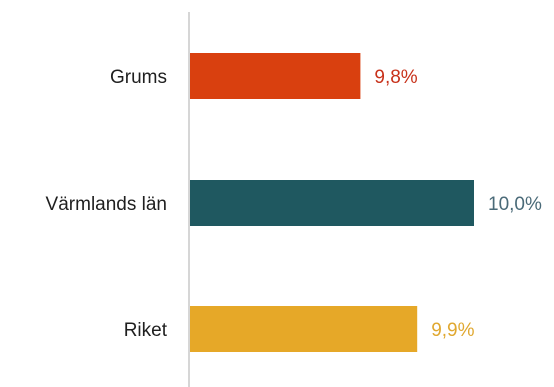  Describe the element at coordinates (146, 330) in the screenshot. I see `category-label: Riket` at that location.